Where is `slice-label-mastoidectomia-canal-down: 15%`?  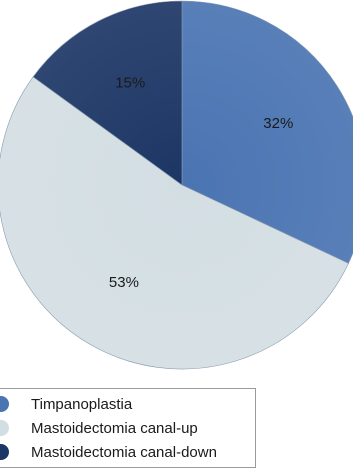
slice-label-mastoidectomia-canal-down: 15% is located at coordinates (130, 82).